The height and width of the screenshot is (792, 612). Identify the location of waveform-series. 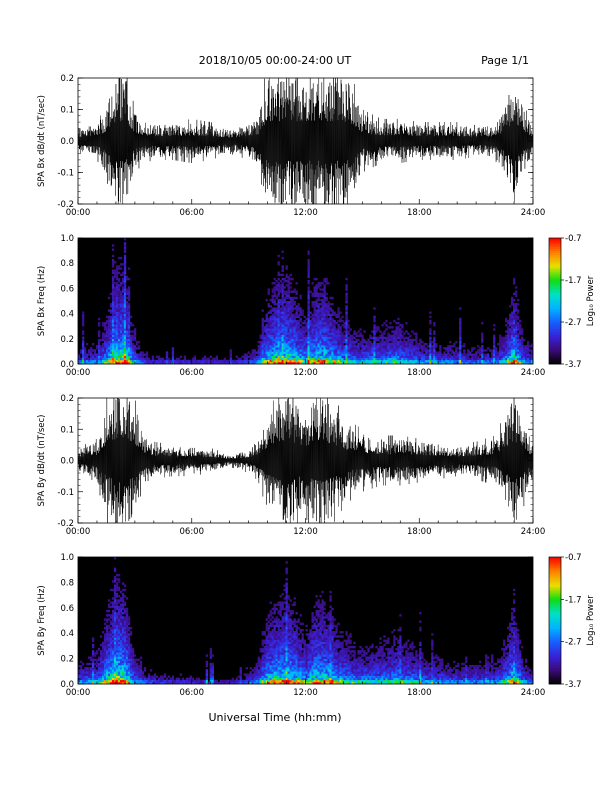
(305, 141).